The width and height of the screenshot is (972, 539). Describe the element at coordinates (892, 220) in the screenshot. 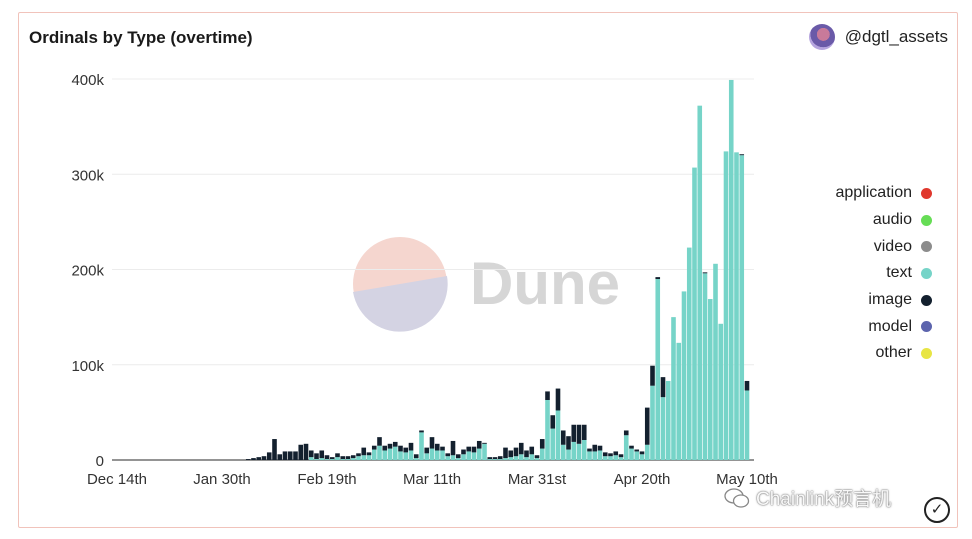

I see `legend-label: audio` at that location.